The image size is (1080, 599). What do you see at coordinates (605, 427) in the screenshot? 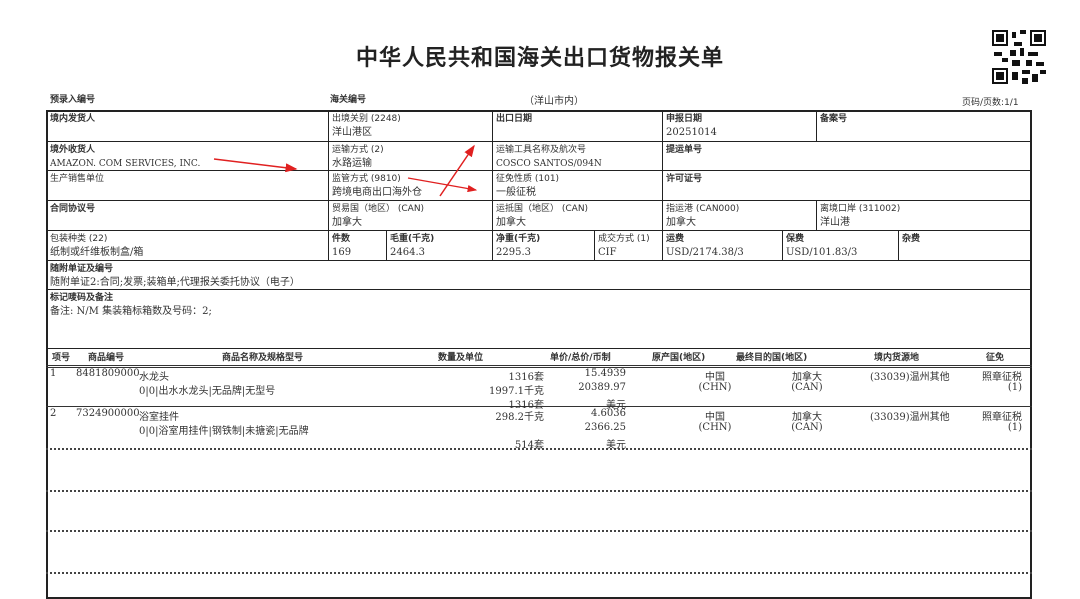
I see `item-price: 2366.25` at bounding box center [605, 427].